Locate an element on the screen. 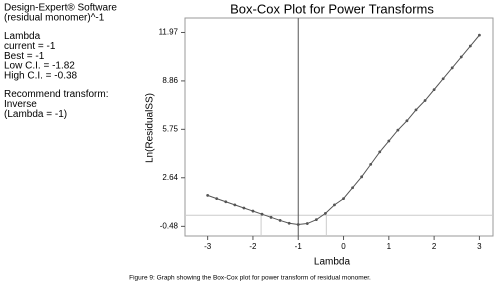 The height and width of the screenshot is (284, 500). x-tick-label: -2 is located at coordinates (253, 246).